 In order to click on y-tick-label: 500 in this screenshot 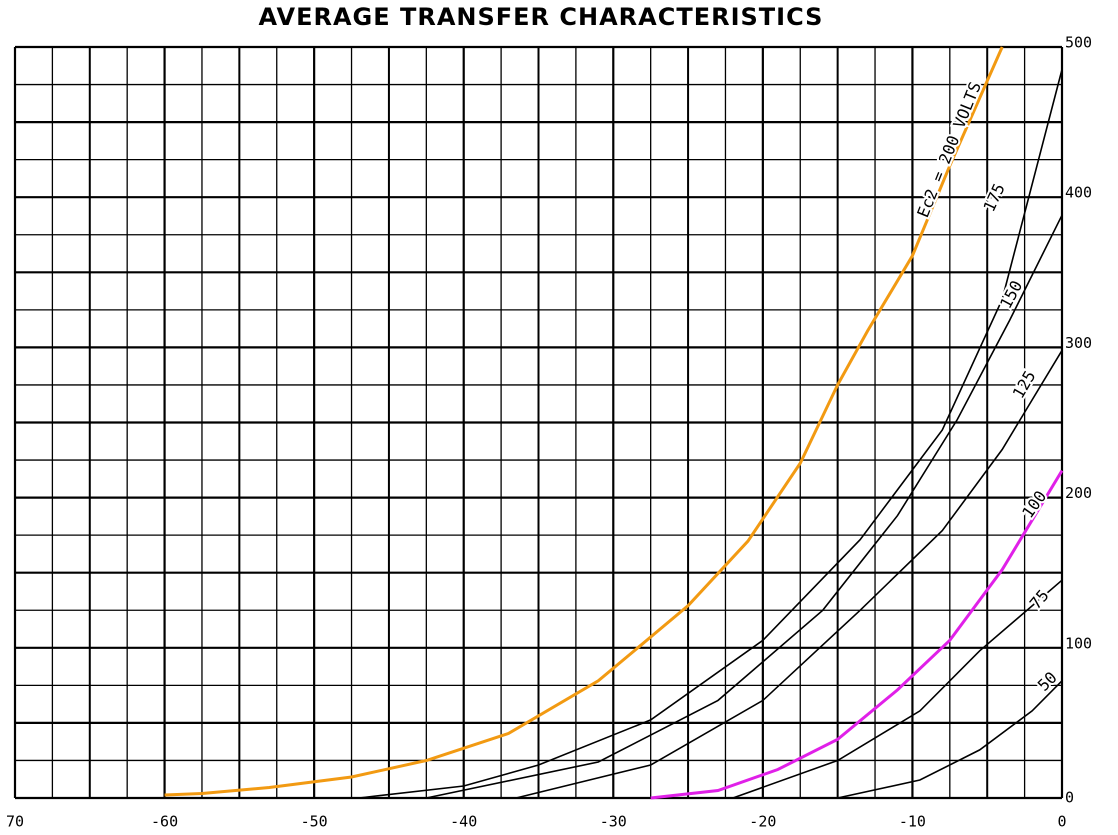, I will do `click(1078, 43)`.